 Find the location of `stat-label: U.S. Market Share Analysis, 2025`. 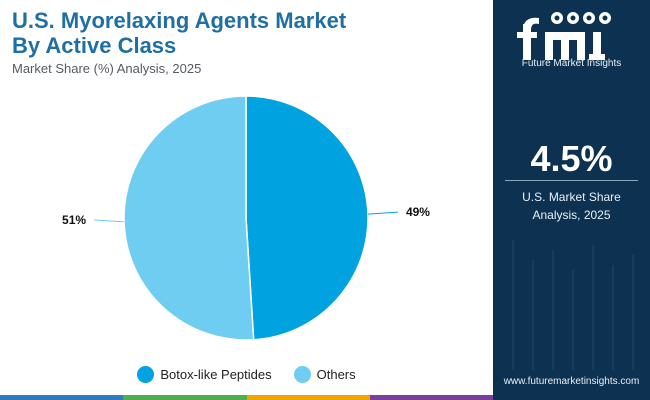

stat-label: U.S. Market Share Analysis, 2025 is located at coordinates (571, 206).